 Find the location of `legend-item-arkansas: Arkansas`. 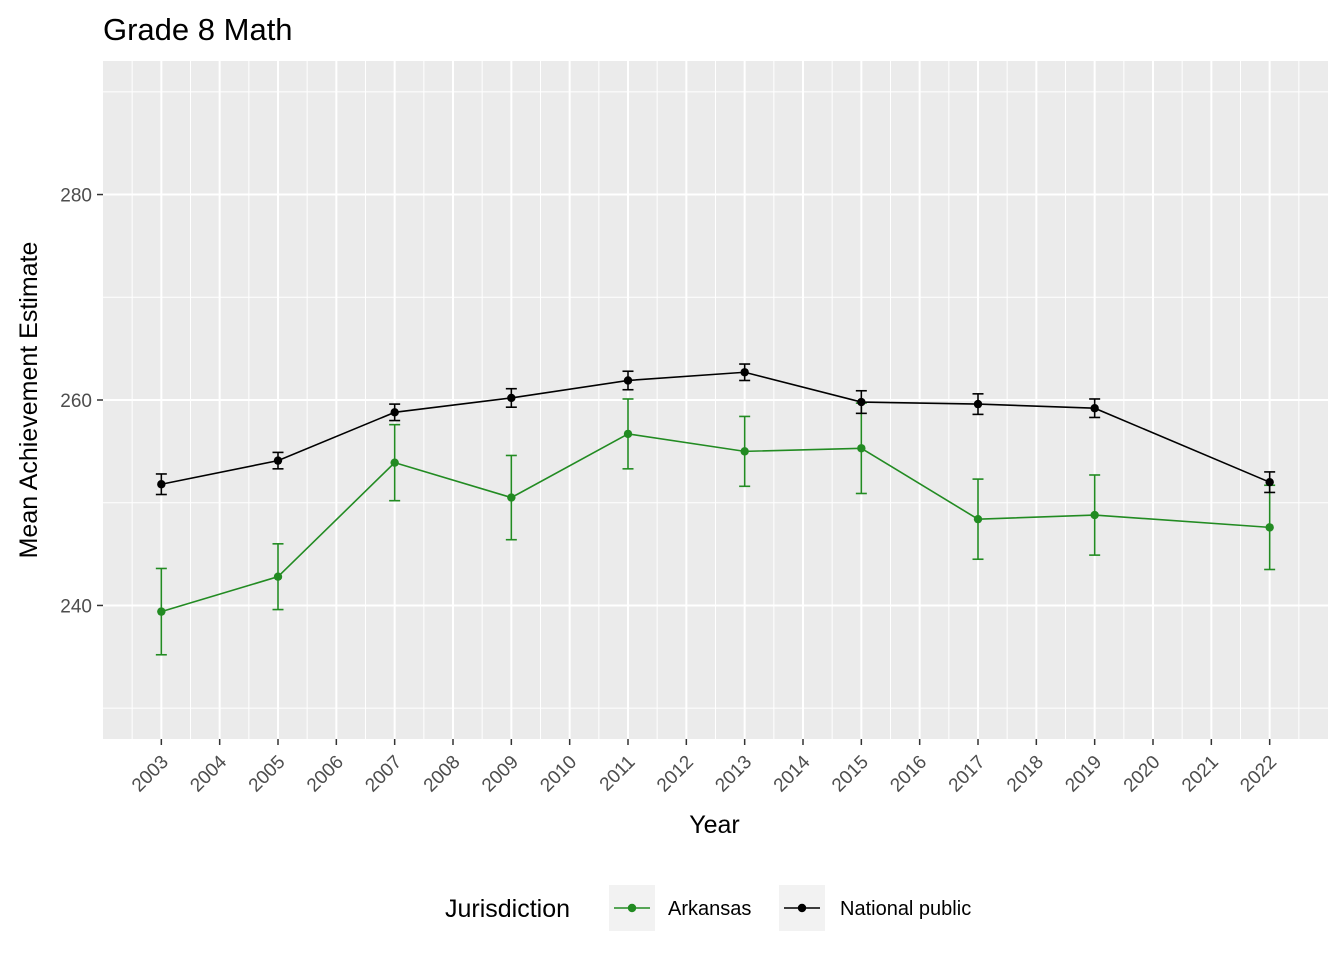

legend-item-arkansas: Arkansas is located at coordinates (680, 908).